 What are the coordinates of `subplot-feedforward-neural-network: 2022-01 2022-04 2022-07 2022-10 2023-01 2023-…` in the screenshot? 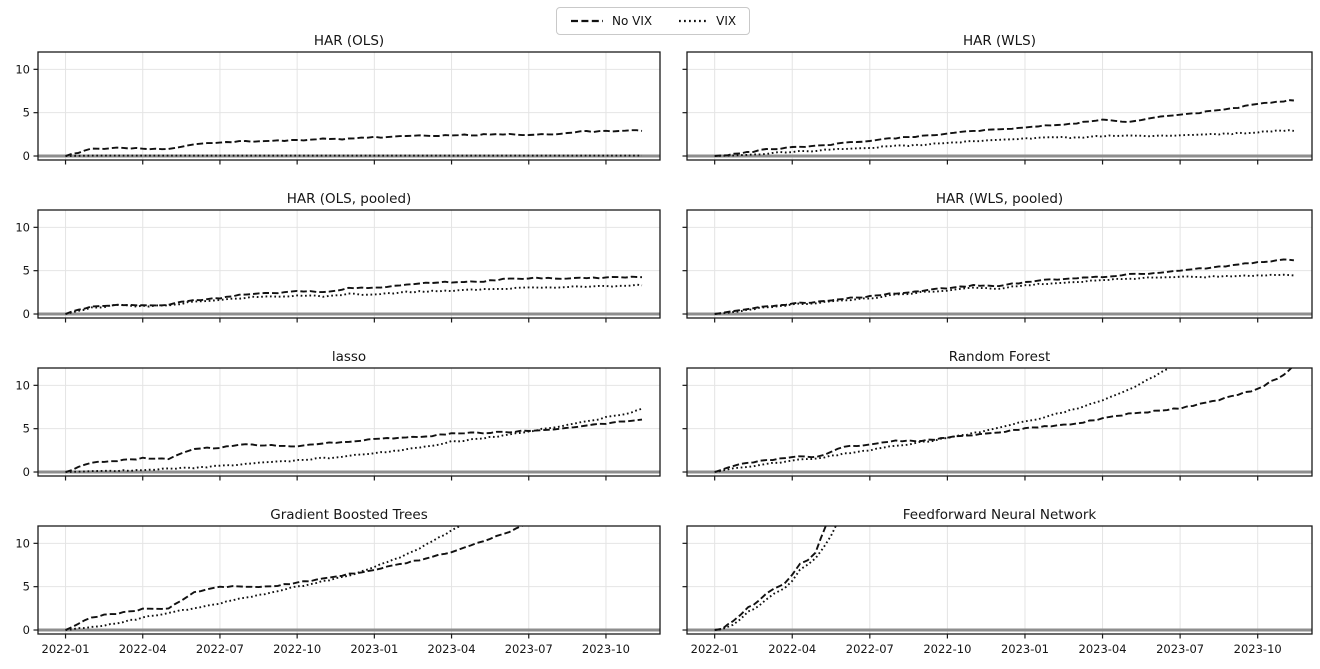 It's located at (997, 581).